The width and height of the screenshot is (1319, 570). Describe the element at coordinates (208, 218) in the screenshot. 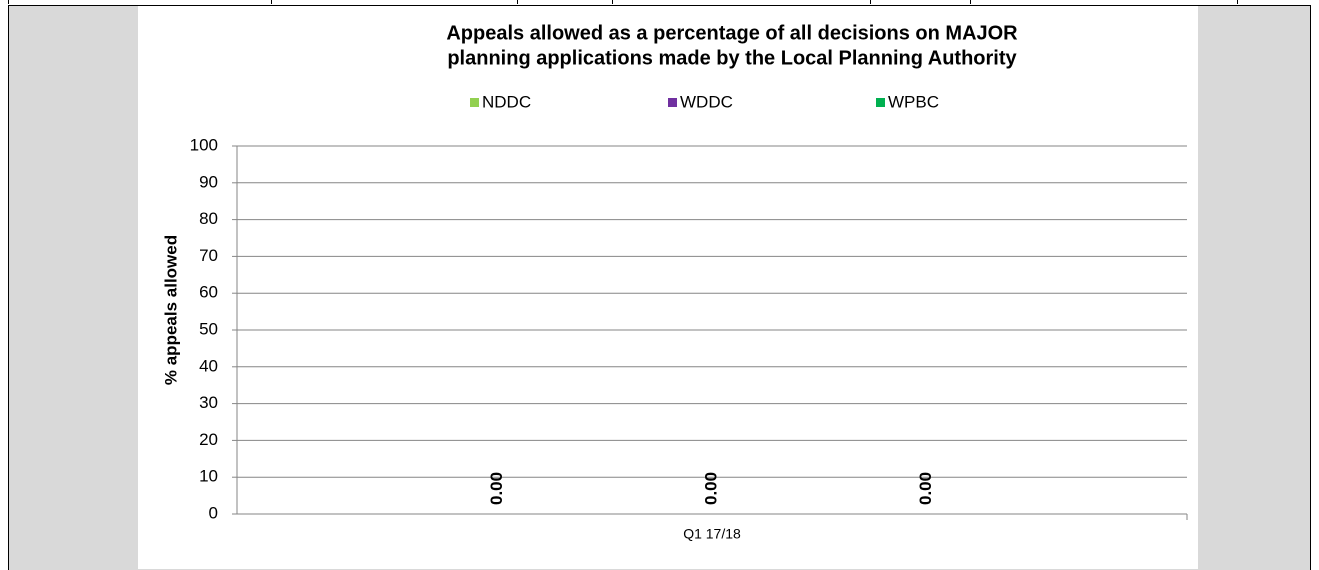

I see `y-tick-label: 80` at that location.